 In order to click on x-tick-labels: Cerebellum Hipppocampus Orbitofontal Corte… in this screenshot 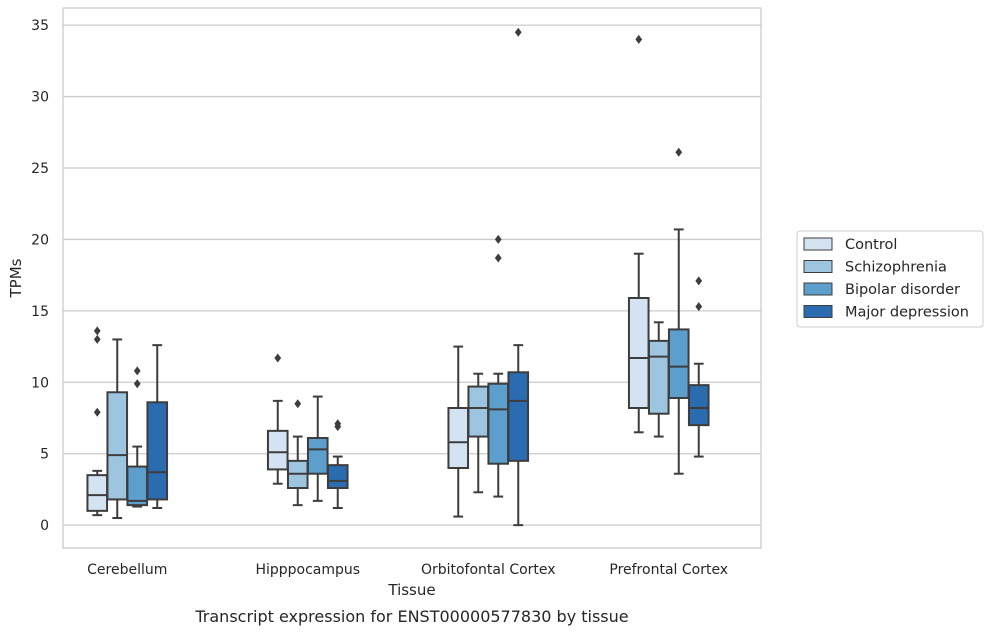, I will do `click(407, 570)`.